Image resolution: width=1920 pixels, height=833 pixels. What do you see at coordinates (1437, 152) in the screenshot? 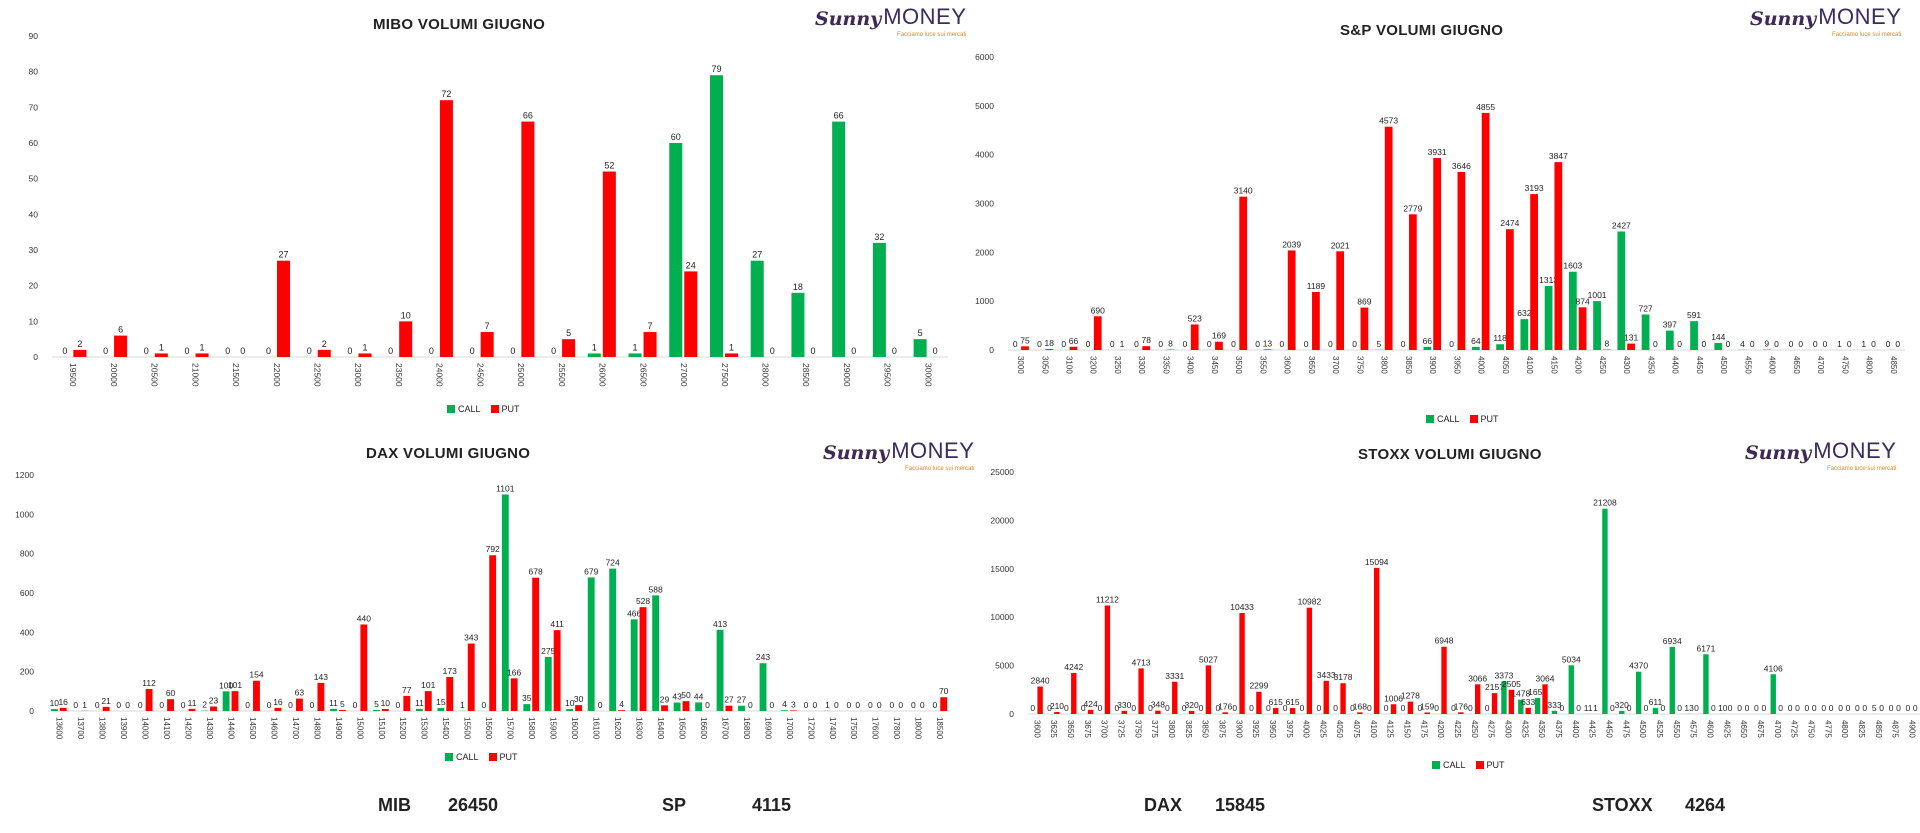
I see `put-data-label: 3931` at bounding box center [1437, 152].